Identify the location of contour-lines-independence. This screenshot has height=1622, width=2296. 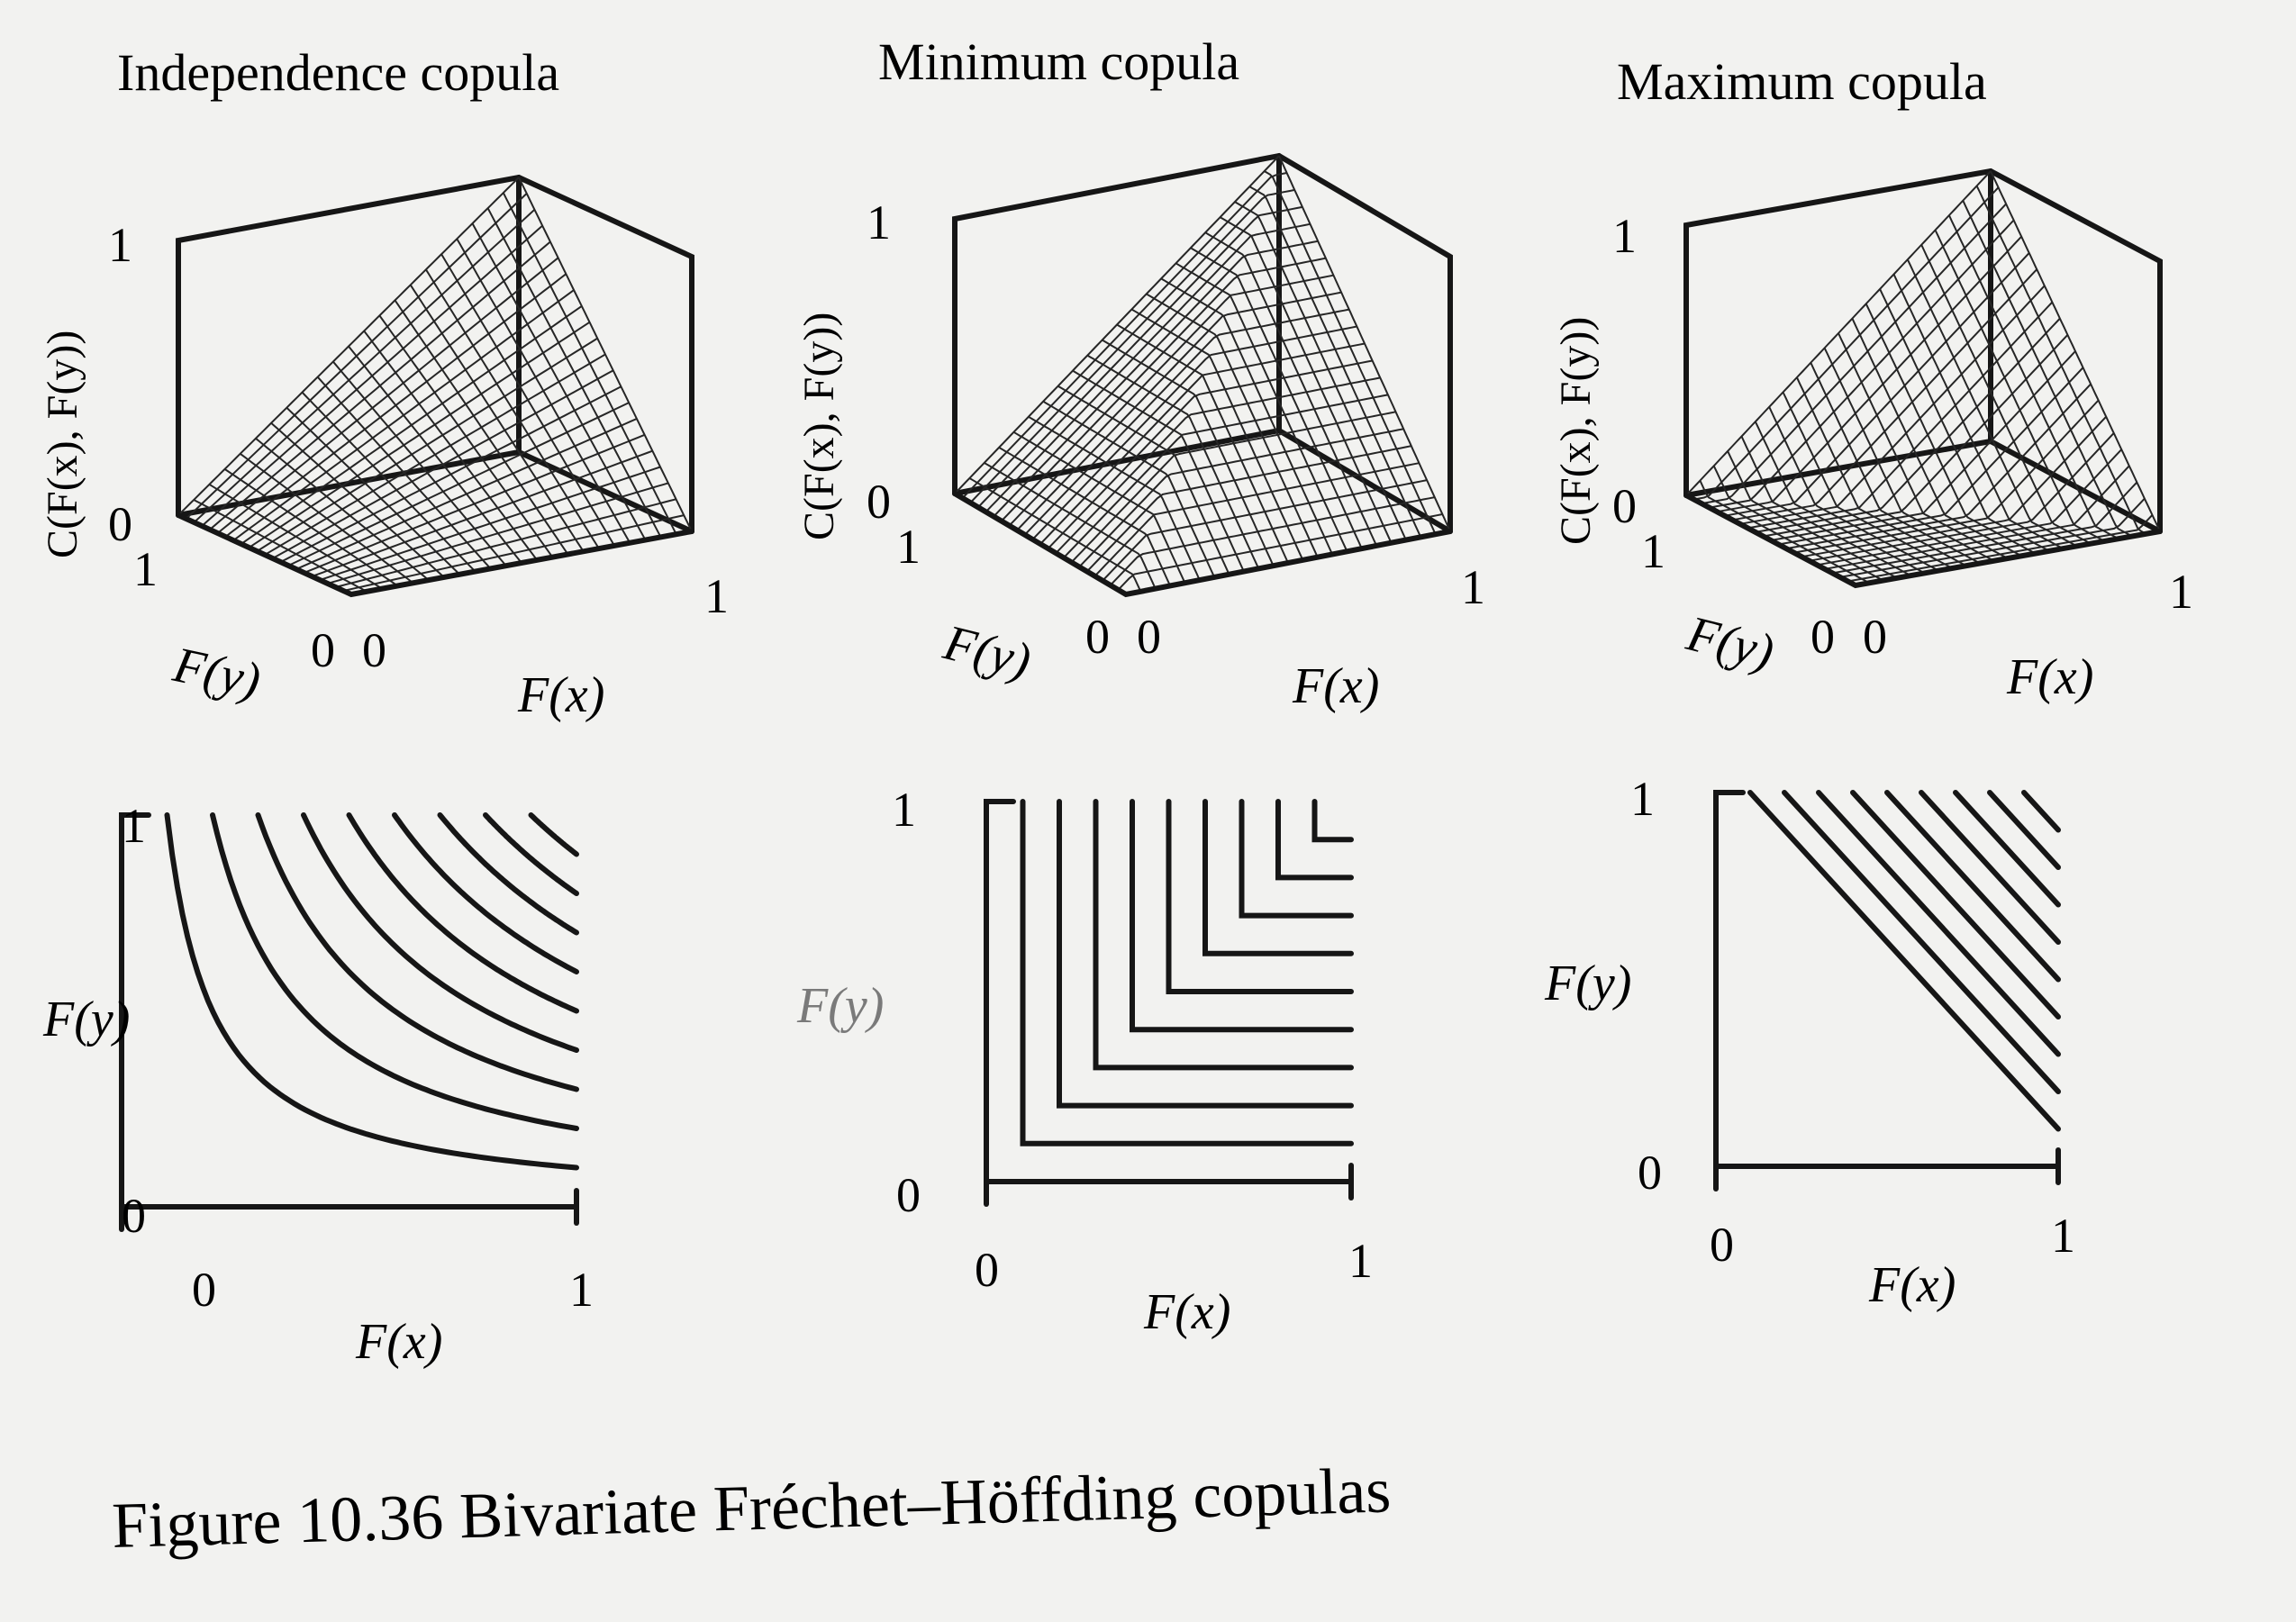
(349, 1022).